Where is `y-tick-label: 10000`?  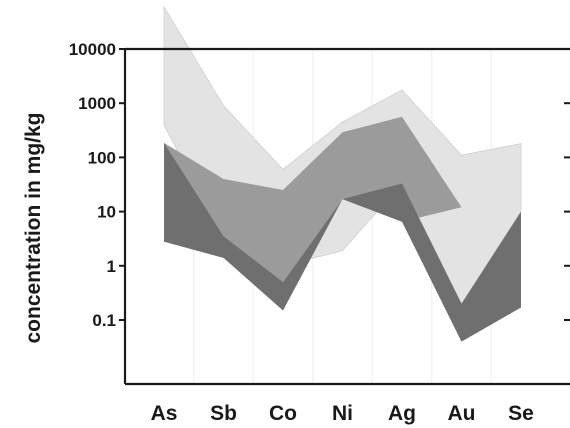 y-tick-label: 10000 is located at coordinates (92, 49).